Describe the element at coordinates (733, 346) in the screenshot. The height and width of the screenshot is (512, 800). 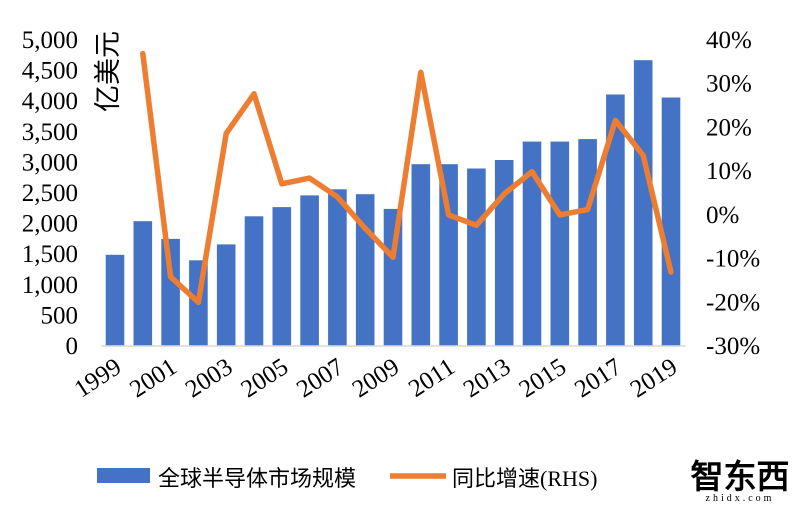
I see `right-axis-tick--30%: -30%` at that location.